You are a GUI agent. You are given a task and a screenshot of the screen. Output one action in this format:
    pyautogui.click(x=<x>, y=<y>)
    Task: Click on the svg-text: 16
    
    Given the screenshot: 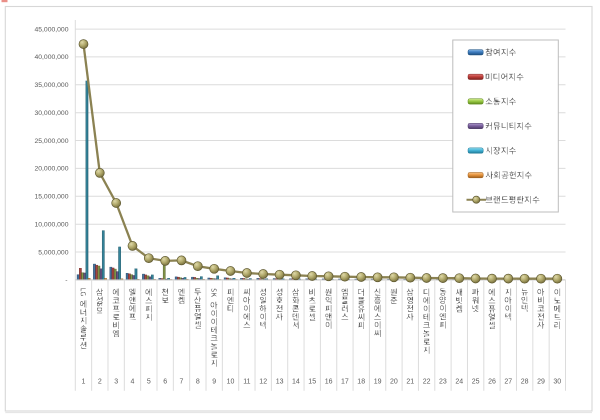 What is the action you would take?
    pyautogui.click(x=329, y=382)
    